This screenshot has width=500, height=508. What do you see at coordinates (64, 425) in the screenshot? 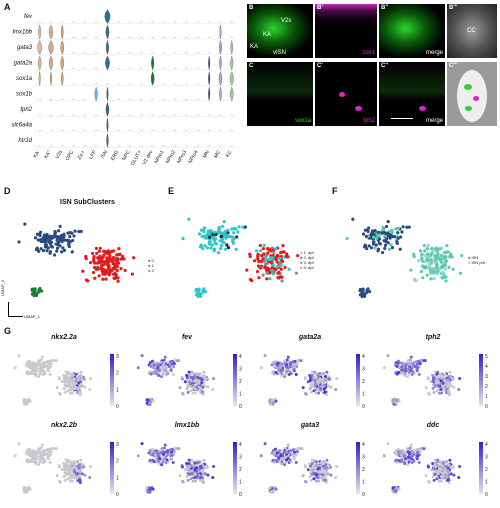
I see `feature-plot-title: nkx2.2b` at bounding box center [64, 425].